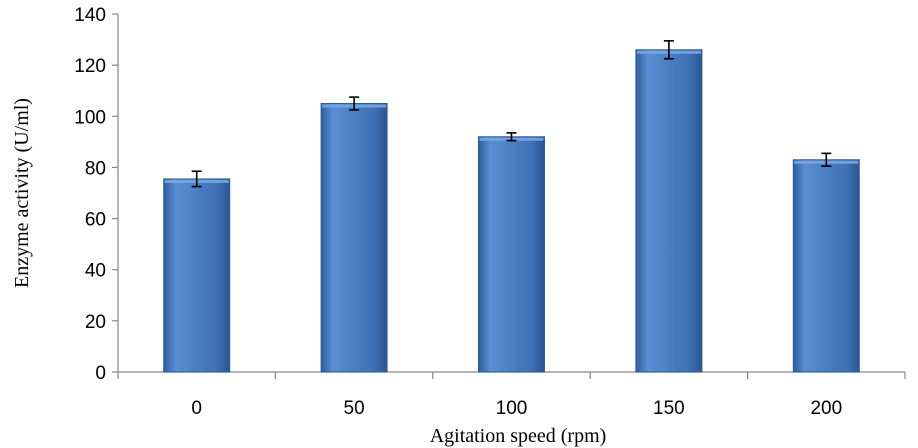  I want to click on x-tick-label: 100, so click(512, 408).